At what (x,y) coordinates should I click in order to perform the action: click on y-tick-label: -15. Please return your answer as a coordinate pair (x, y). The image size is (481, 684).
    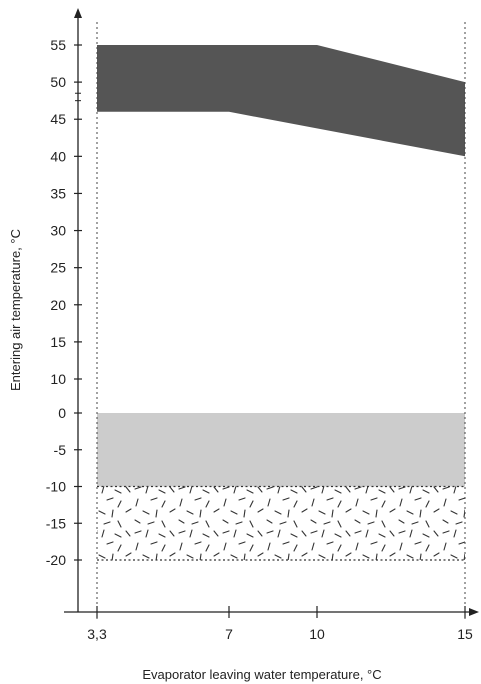
    Looking at the image, I should click on (56, 523).